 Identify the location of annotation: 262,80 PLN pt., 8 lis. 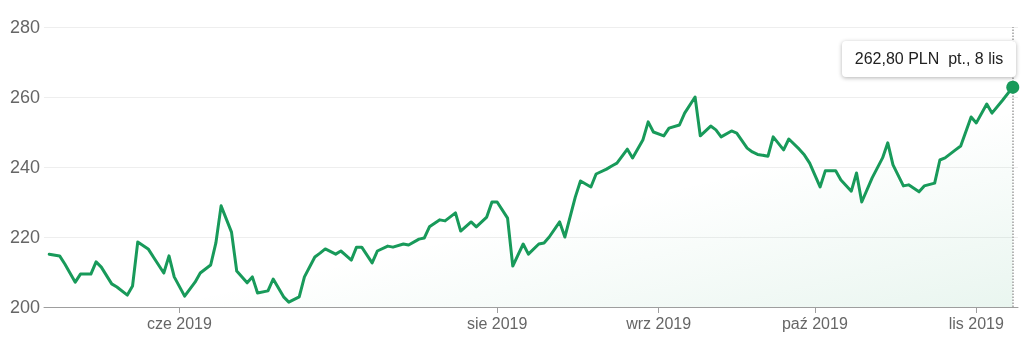
(929, 59).